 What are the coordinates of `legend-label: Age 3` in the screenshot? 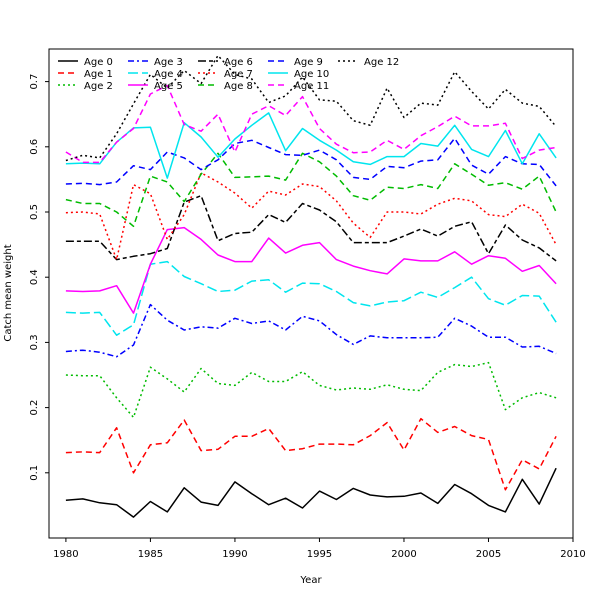 It's located at (168, 62).